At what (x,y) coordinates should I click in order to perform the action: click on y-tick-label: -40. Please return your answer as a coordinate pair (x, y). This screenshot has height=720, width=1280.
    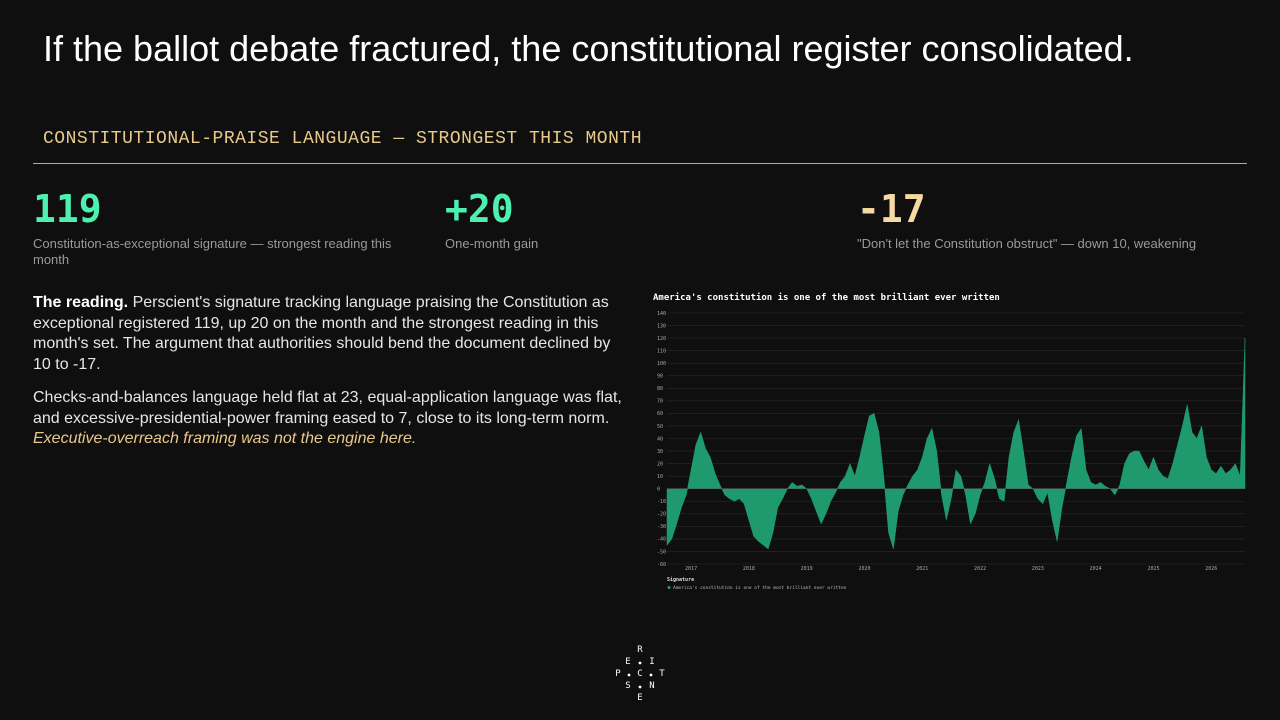
    Looking at the image, I should click on (661, 540).